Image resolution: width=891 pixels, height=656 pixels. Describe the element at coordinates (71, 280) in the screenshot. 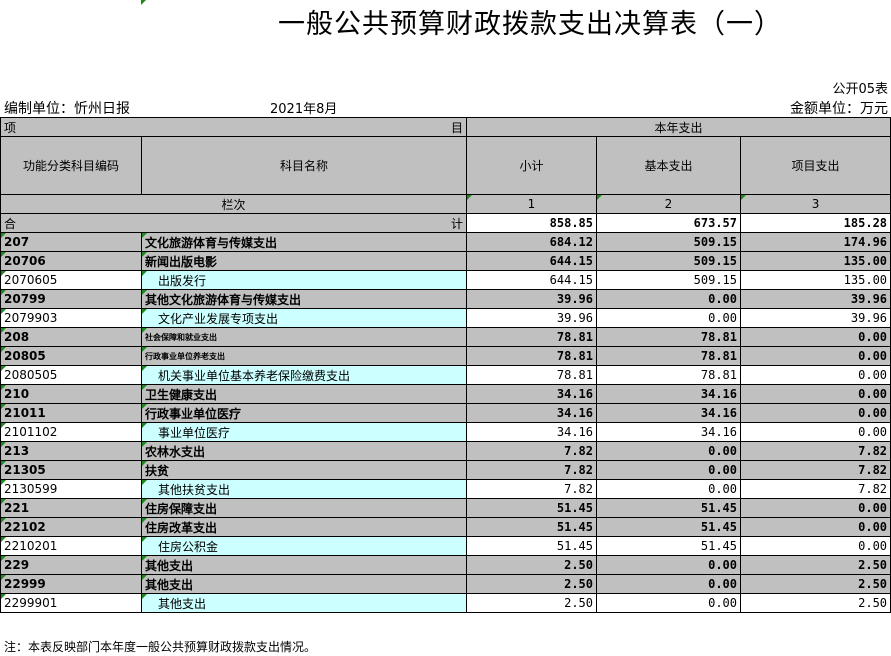

I see `code-cell: 2070605` at that location.